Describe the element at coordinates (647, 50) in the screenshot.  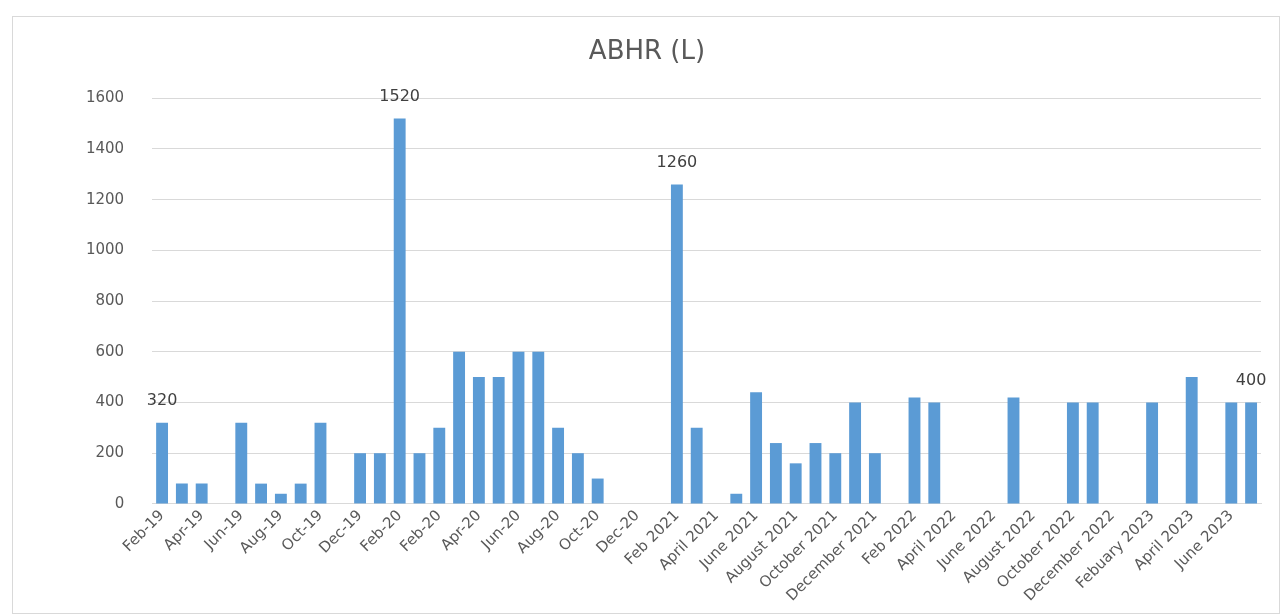
I see `chart-title: ABHR (L)` at that location.